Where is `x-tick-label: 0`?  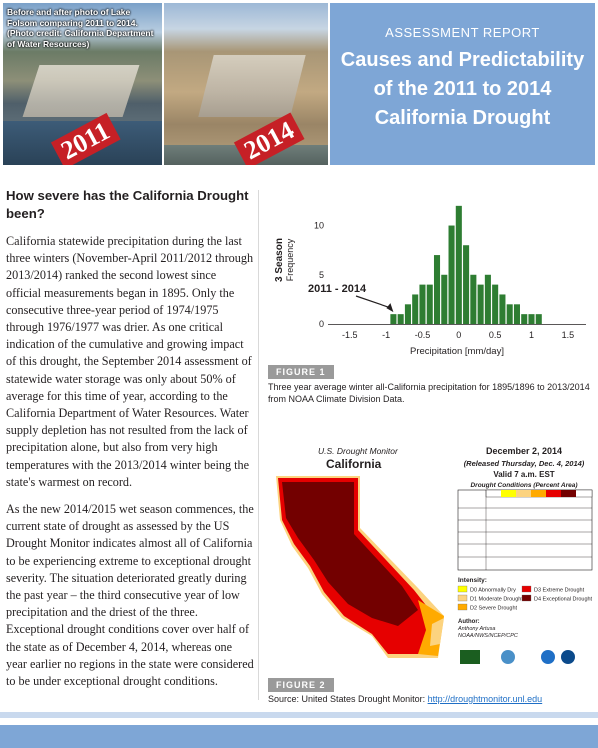
x-tick-label: 0 is located at coordinates (458, 335).